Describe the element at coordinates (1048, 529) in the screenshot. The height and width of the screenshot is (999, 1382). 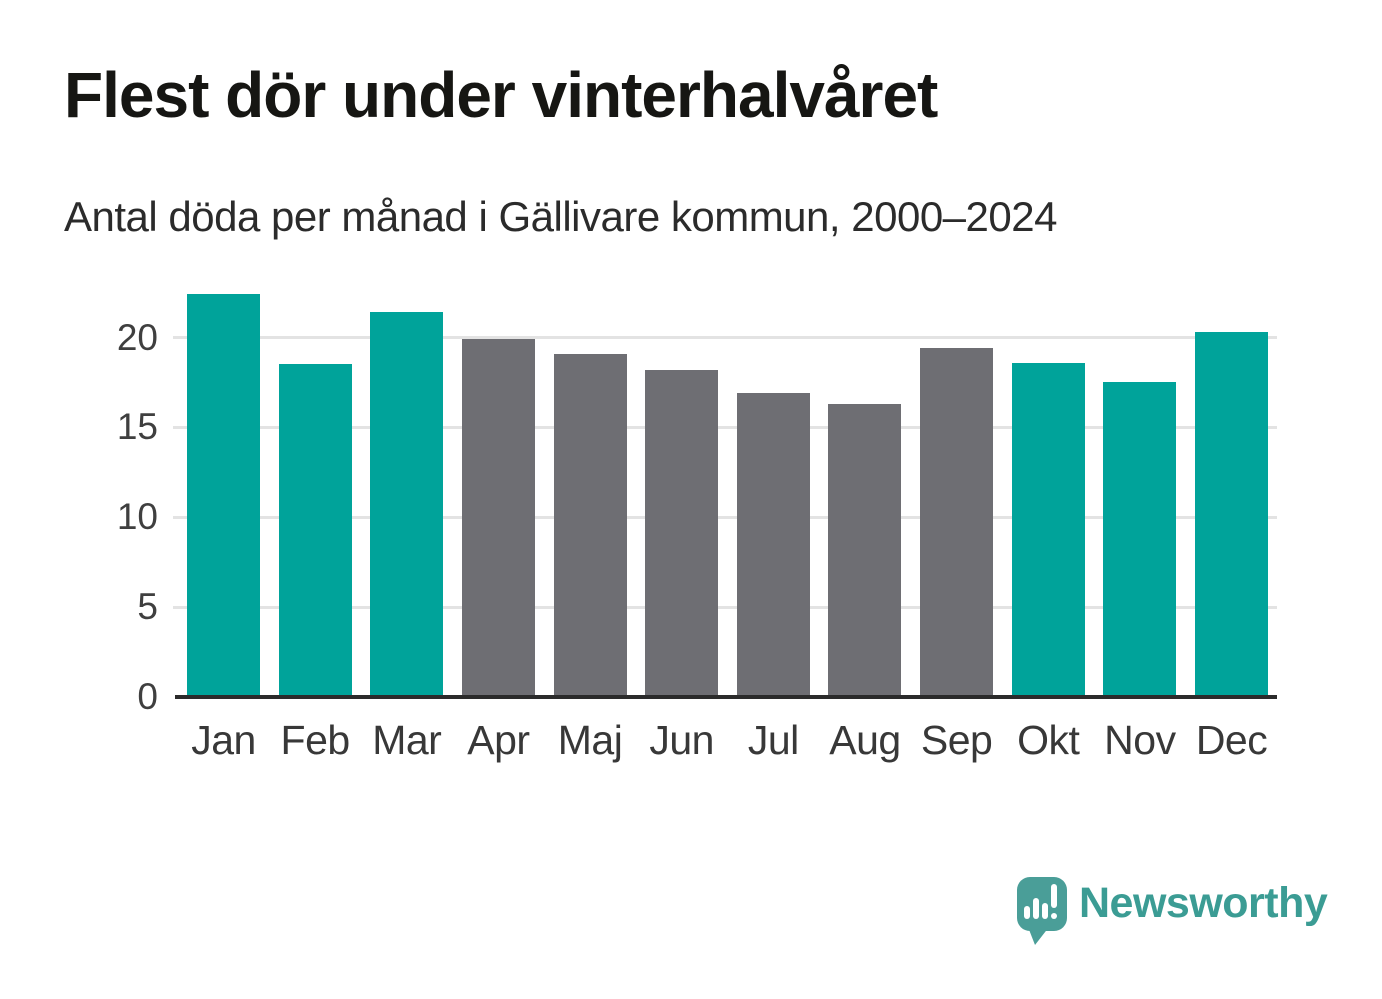
I see `bar-okt` at that location.